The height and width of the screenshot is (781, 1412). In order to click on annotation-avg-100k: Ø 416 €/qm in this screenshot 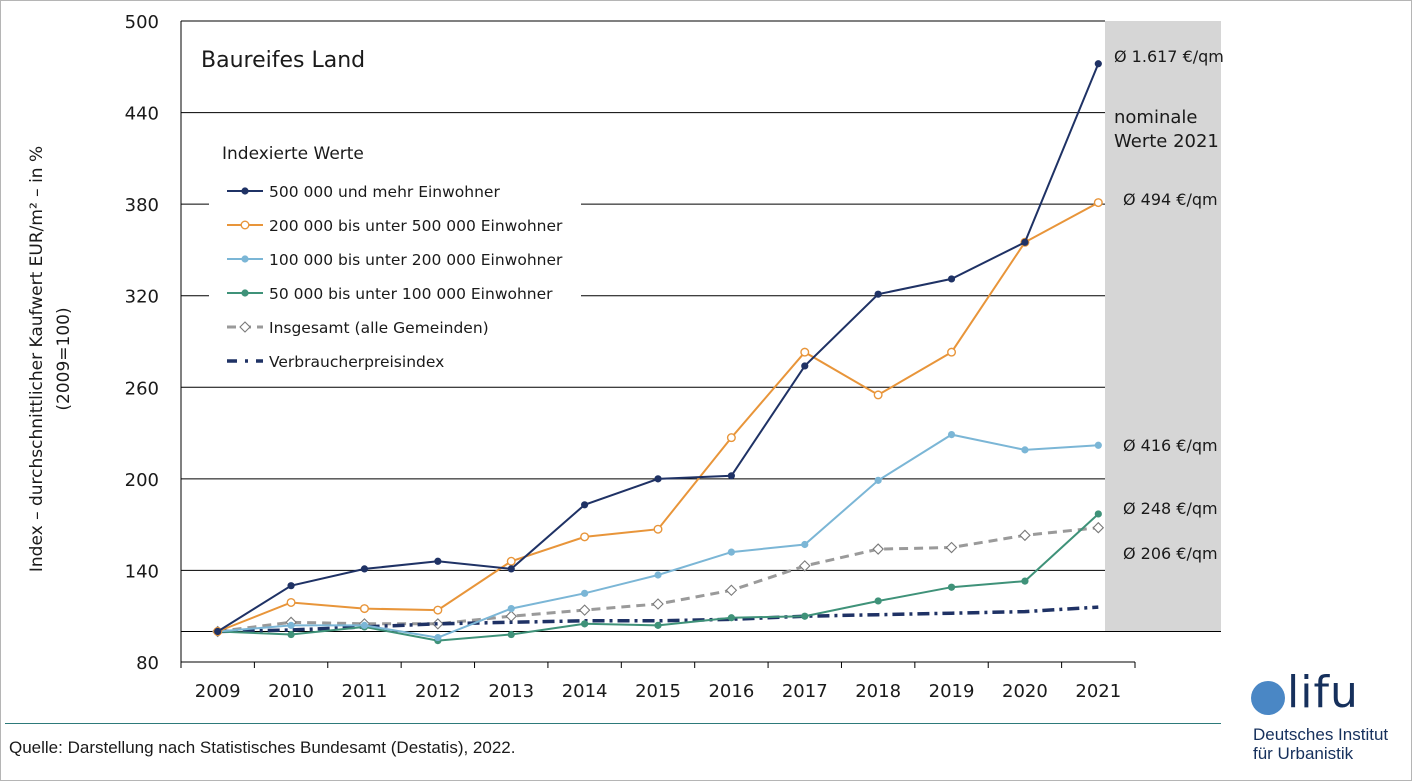, I will do `click(1170, 445)`.